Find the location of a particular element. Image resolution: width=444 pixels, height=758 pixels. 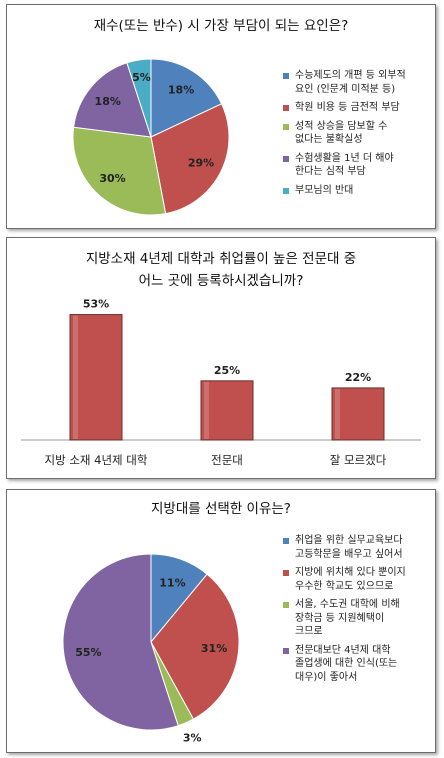

legend-label: 전문대보단 4년제 대학 졸업생에 대한 인식(또는 대우)이 좋아서 is located at coordinates (346, 663).